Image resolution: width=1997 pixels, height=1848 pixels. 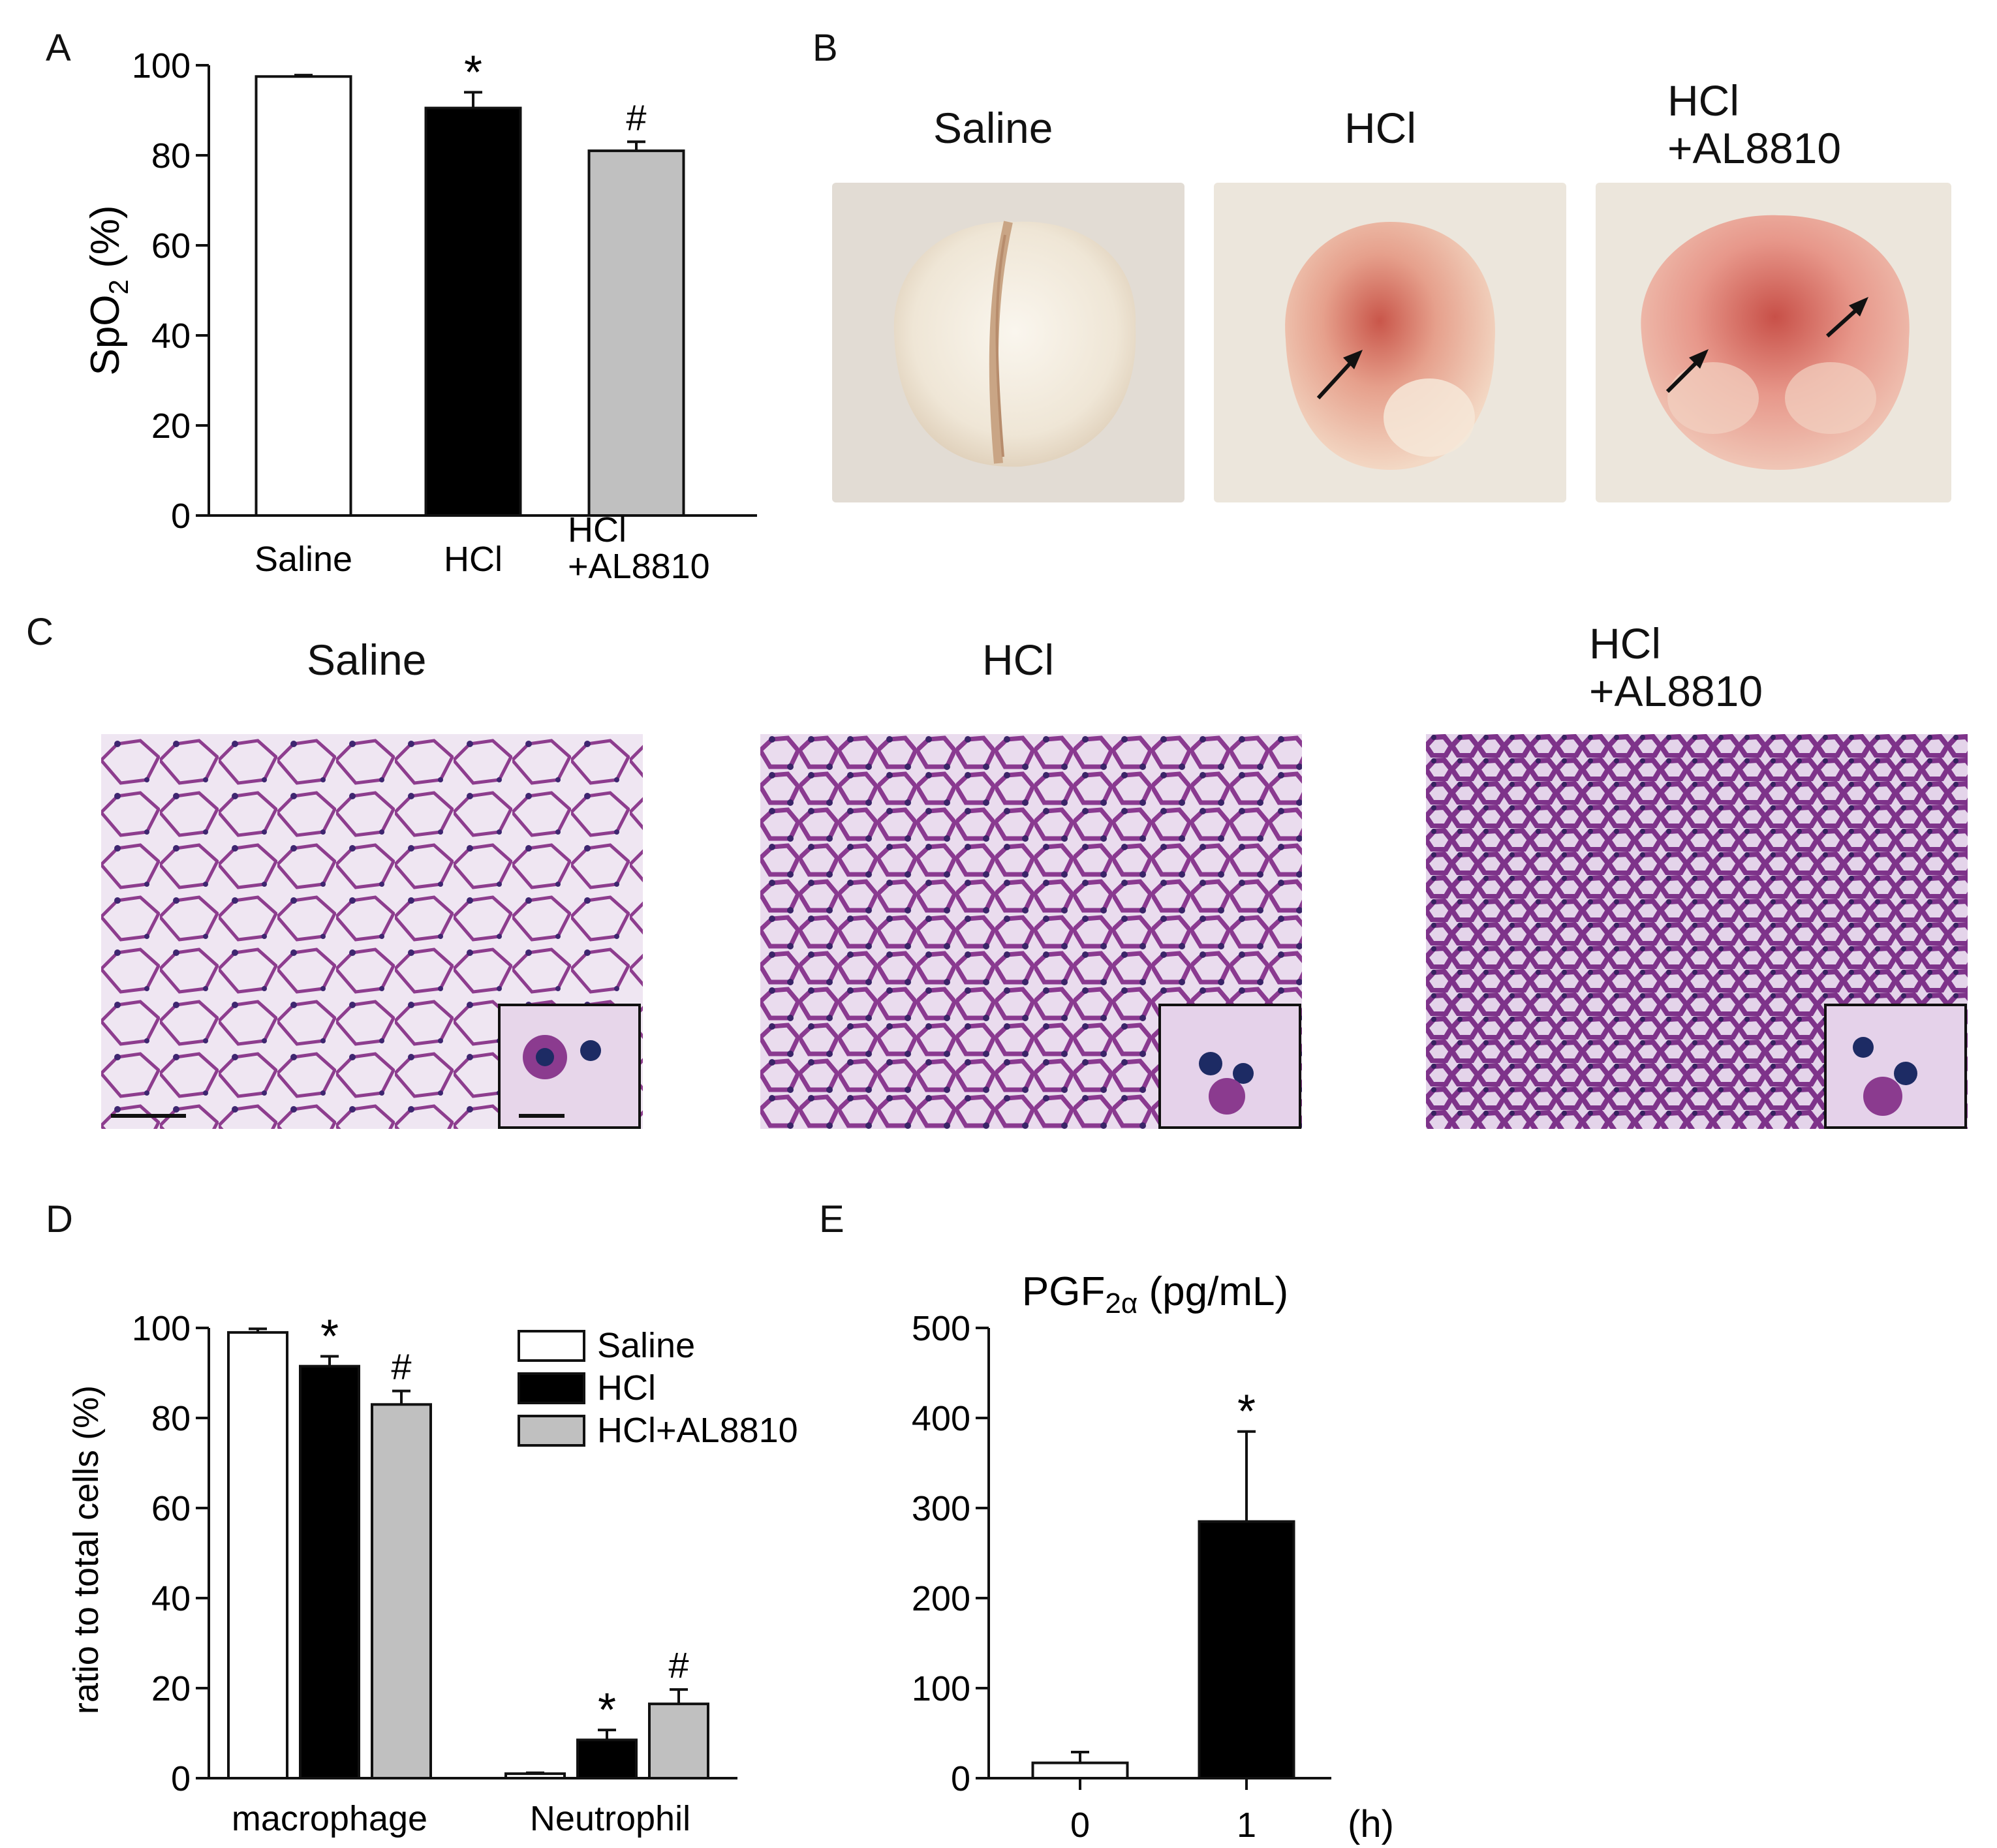 What do you see at coordinates (171, 336) in the screenshot?
I see `chart-a-y-tick-label: 40` at bounding box center [171, 336].